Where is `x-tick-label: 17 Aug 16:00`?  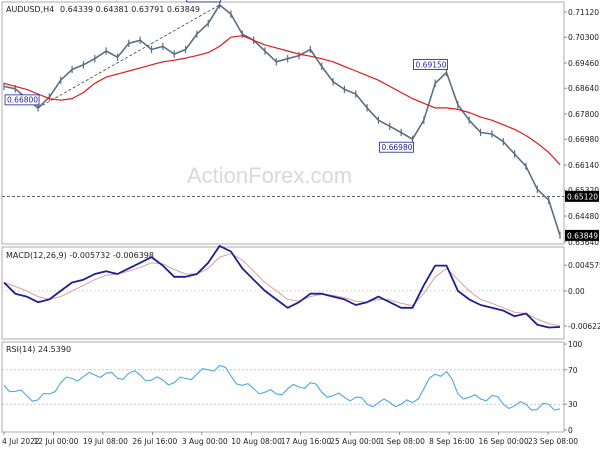
x-tick-label: 17 Aug 16:00 is located at coordinates (306, 441).